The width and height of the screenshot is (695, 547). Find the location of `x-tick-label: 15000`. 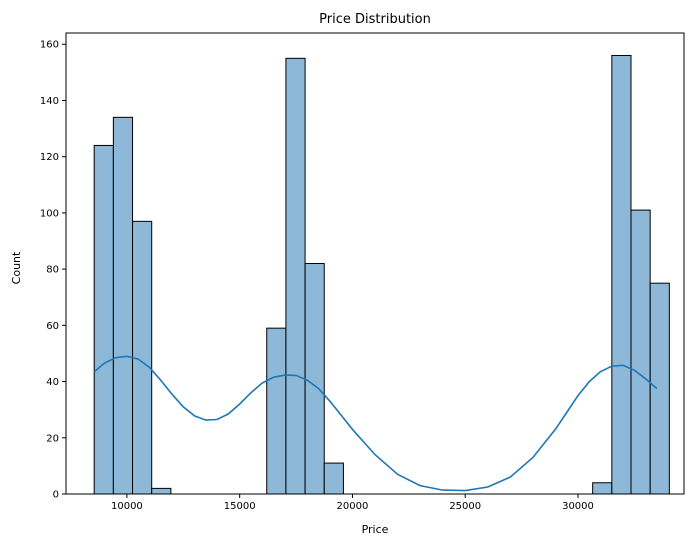

x-tick-label: 15000 is located at coordinates (240, 506).